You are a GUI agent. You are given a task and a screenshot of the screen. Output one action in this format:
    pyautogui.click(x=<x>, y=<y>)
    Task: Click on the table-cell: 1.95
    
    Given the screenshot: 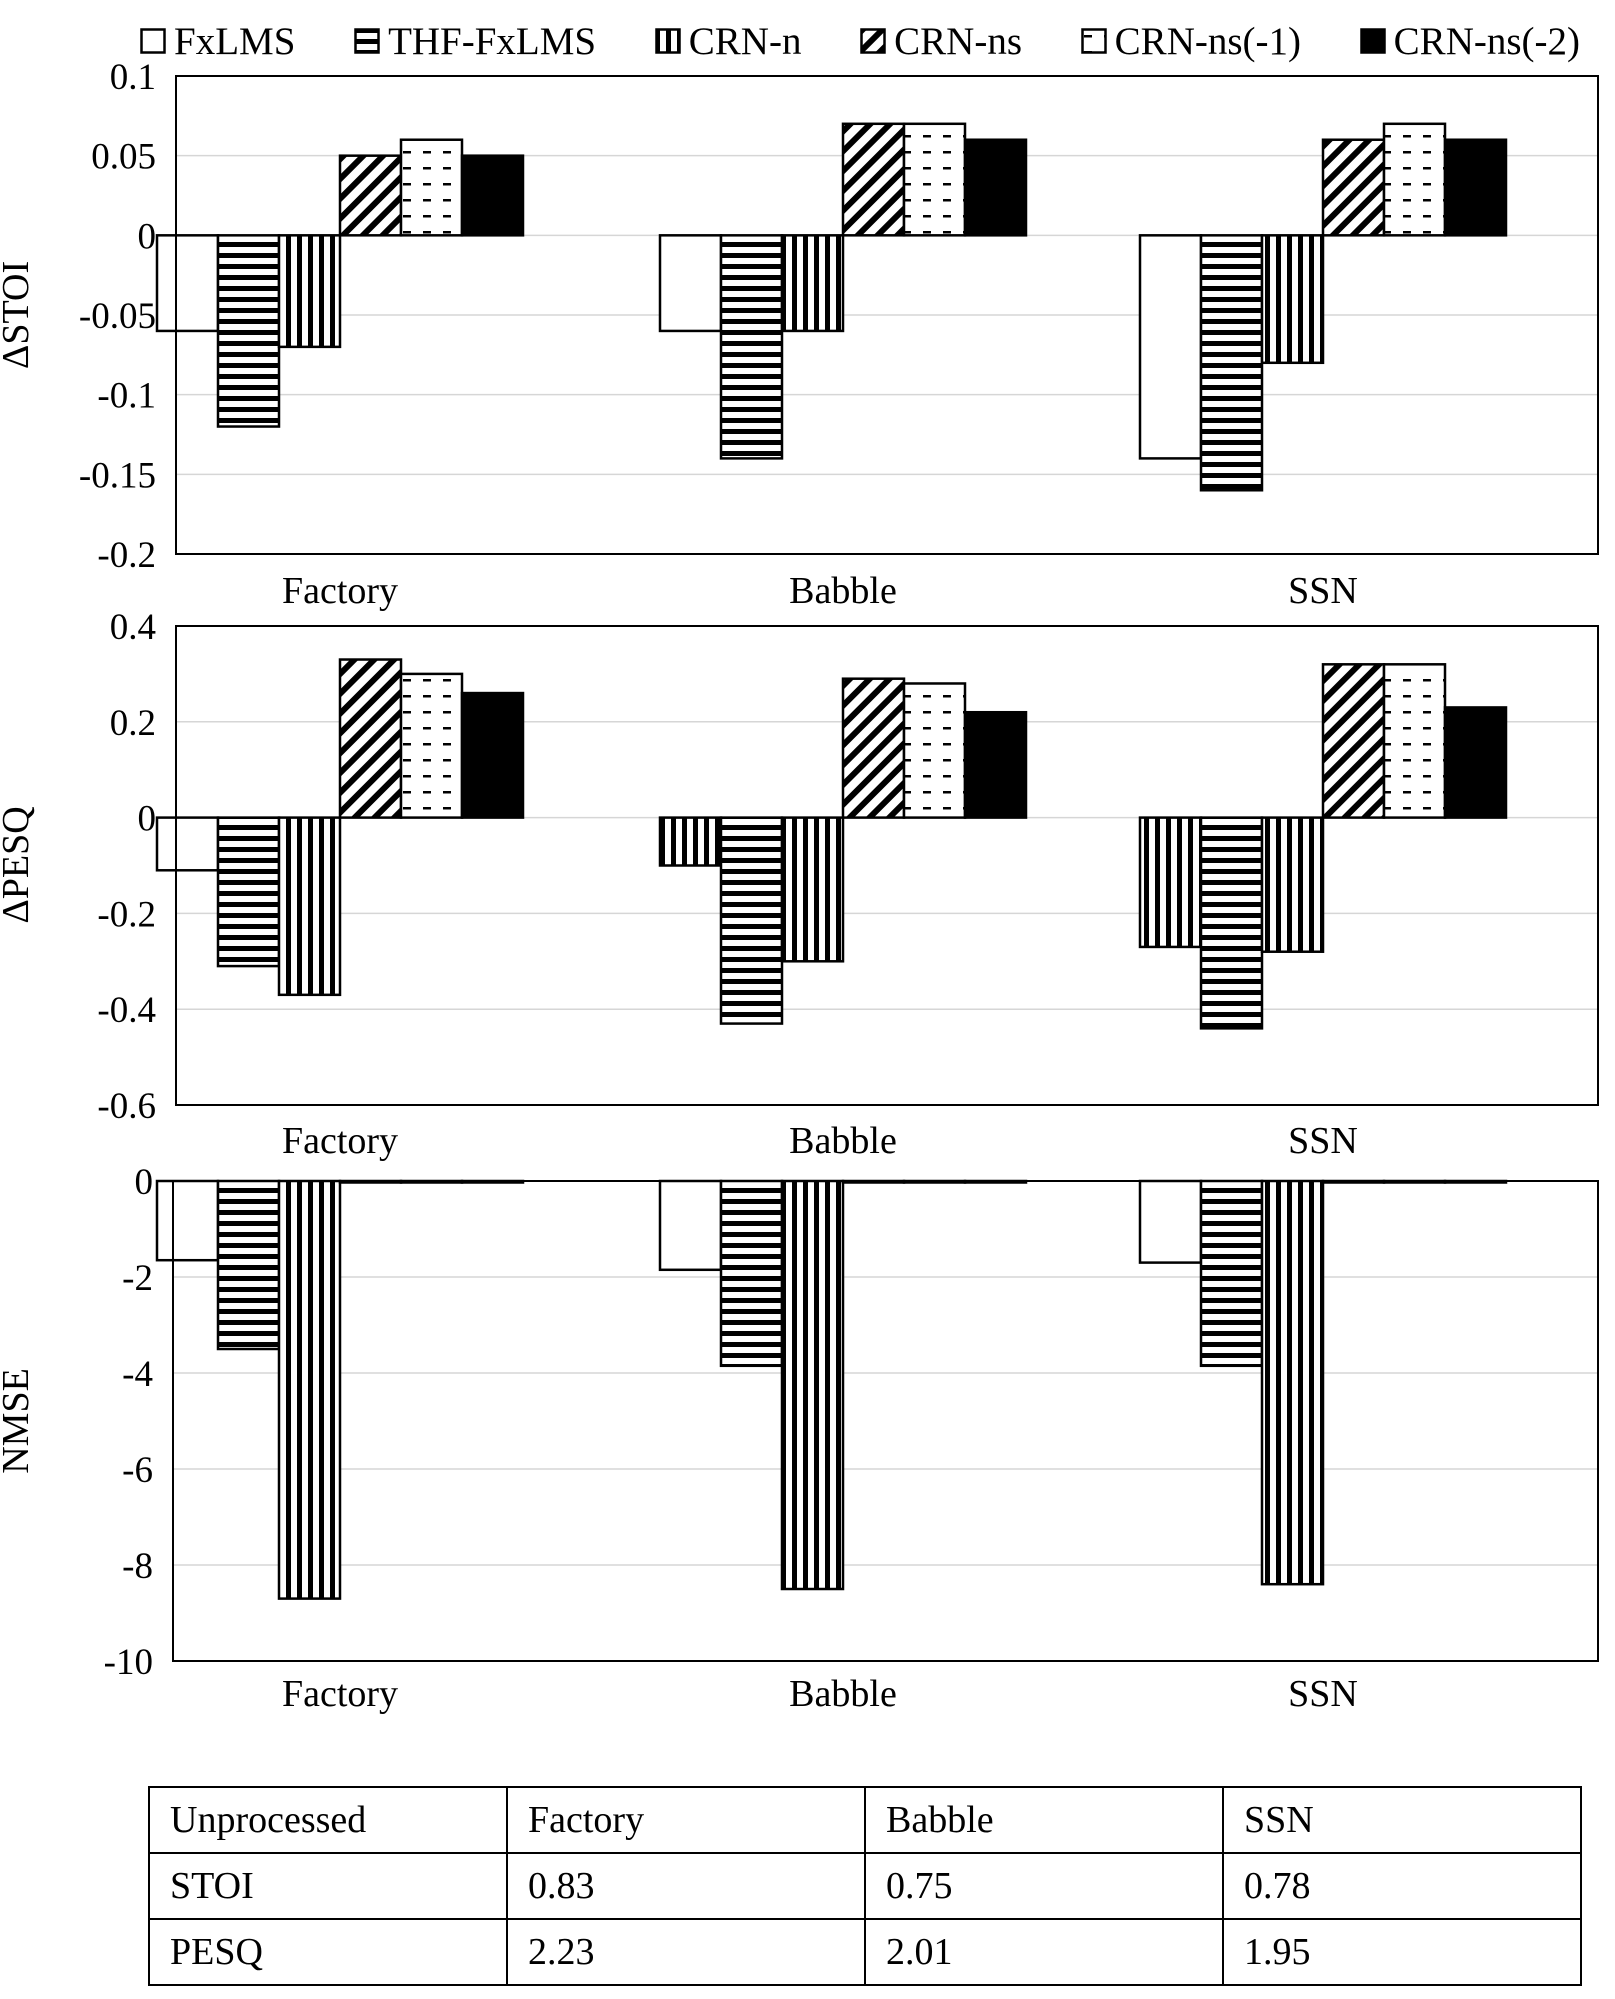 What is the action you would take?
    pyautogui.click(x=1402, y=1952)
    